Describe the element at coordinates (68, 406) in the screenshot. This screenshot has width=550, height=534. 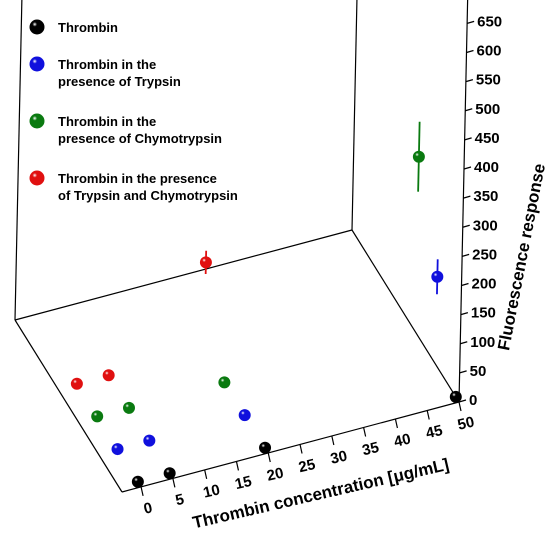
I see `left-floor-edge` at that location.